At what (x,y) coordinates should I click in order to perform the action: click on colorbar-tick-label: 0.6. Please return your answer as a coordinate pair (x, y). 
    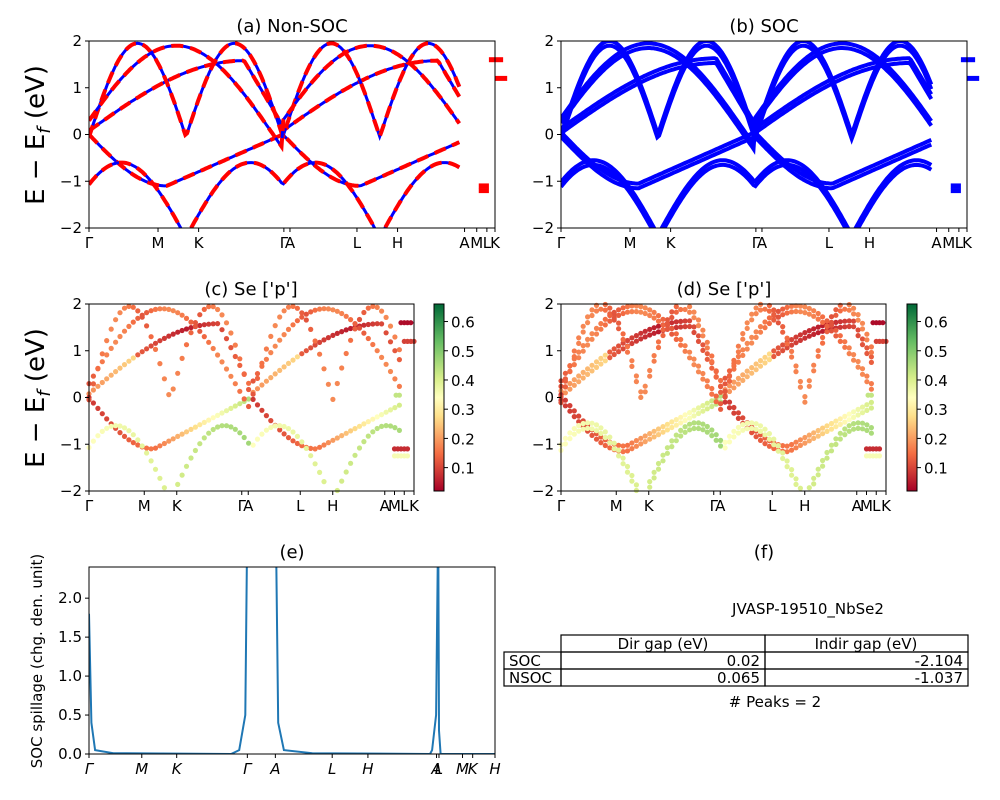
    Looking at the image, I should click on (936, 323).